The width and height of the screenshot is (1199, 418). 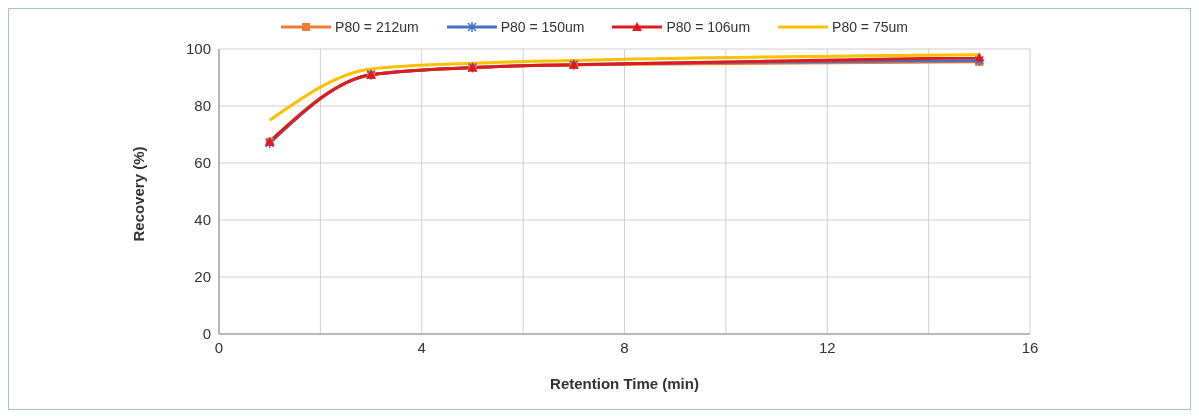 What do you see at coordinates (542, 27) in the screenshot?
I see `legend-label: P80 = 150um` at bounding box center [542, 27].